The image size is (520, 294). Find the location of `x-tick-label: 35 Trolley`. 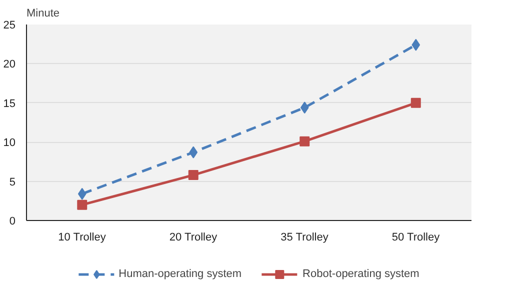

x-tick-label: 35 Trolley is located at coordinates (304, 238).